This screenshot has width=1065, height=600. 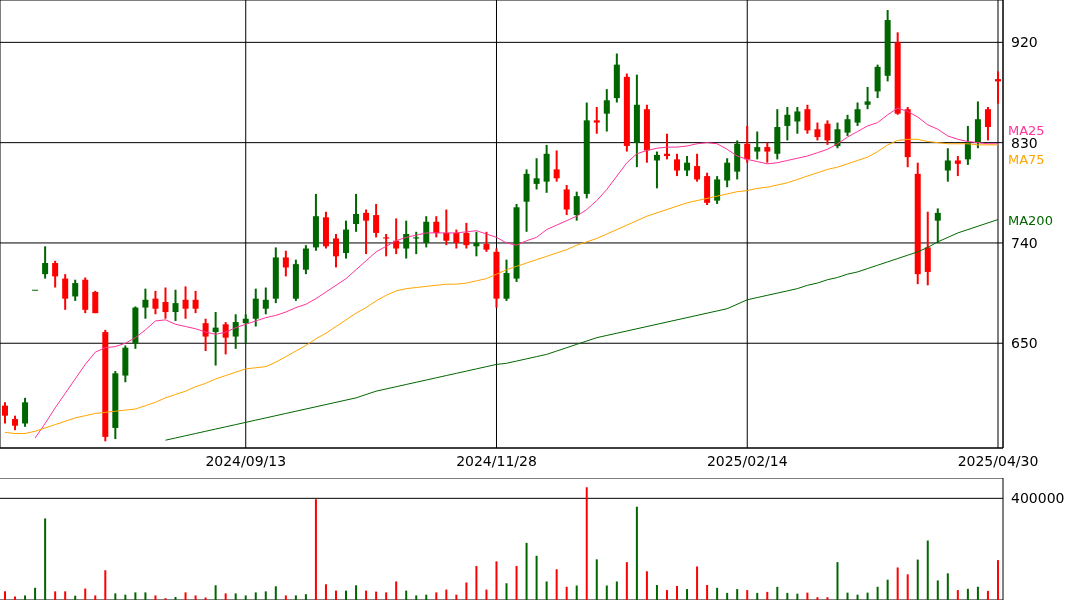 What do you see at coordinates (1026, 159) in the screenshot?
I see `series-label: MA75` at bounding box center [1026, 159].